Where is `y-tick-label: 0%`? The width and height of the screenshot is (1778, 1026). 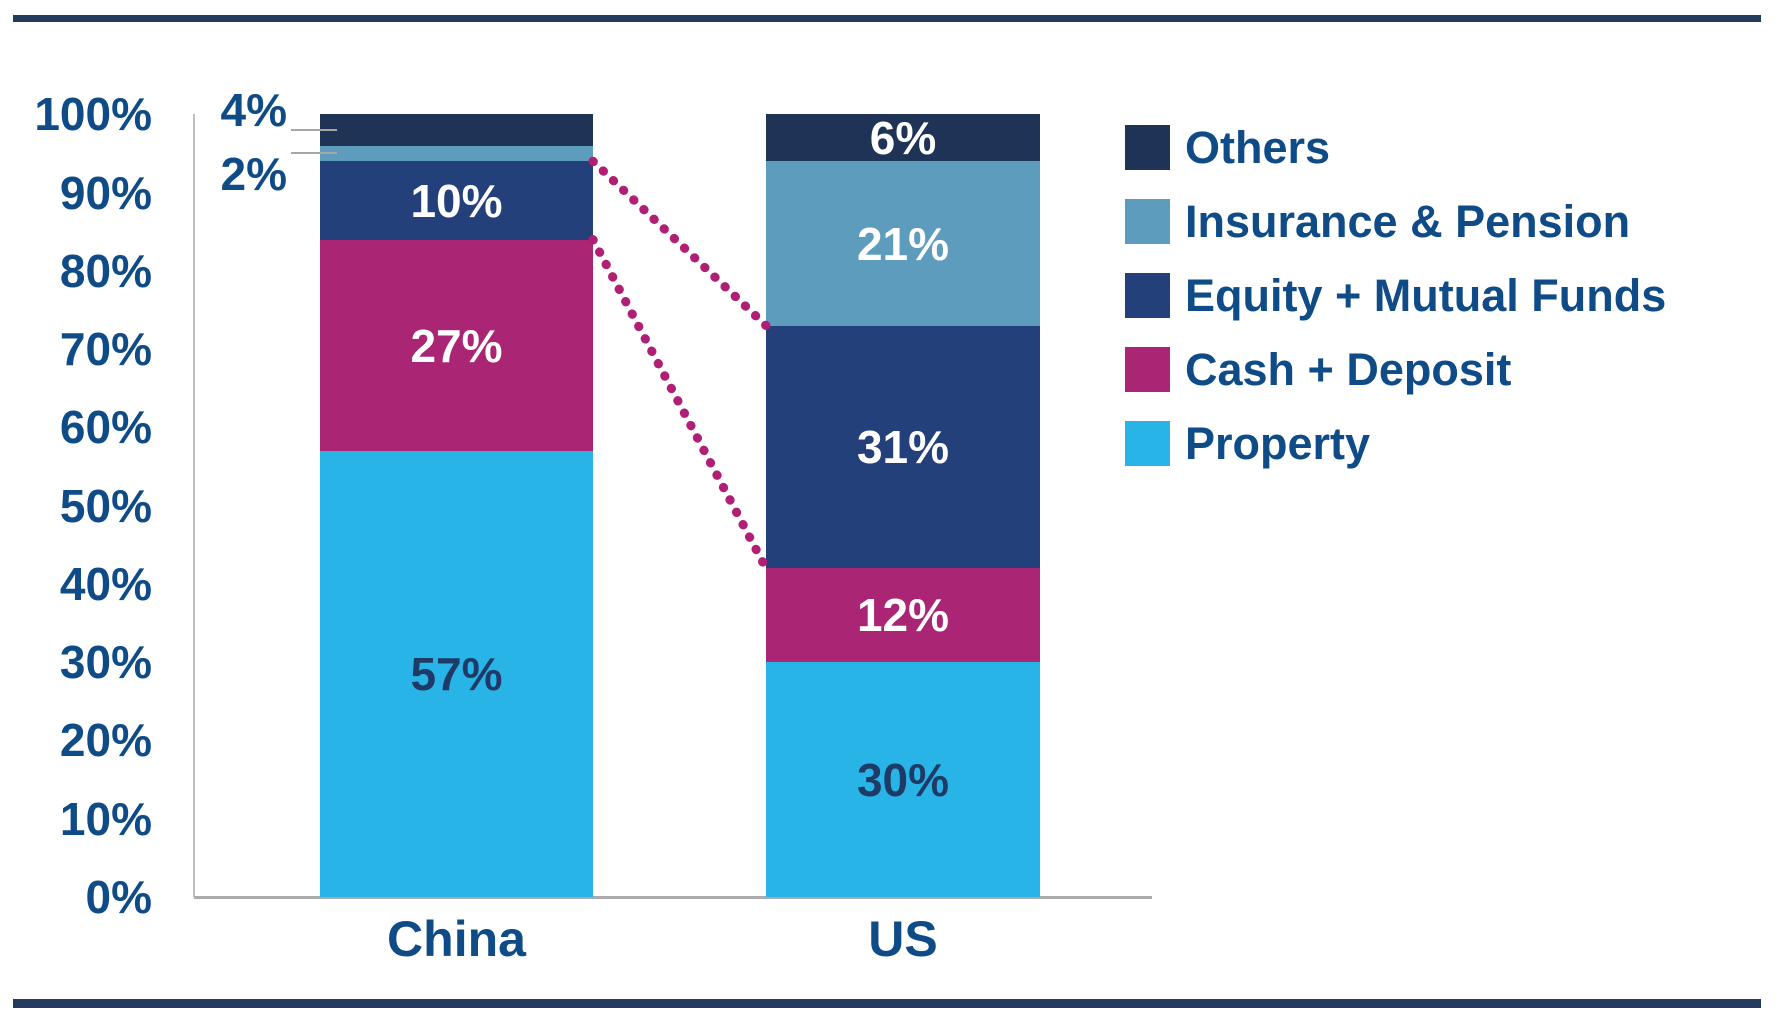
y-tick-label: 0% is located at coordinates (118, 897).